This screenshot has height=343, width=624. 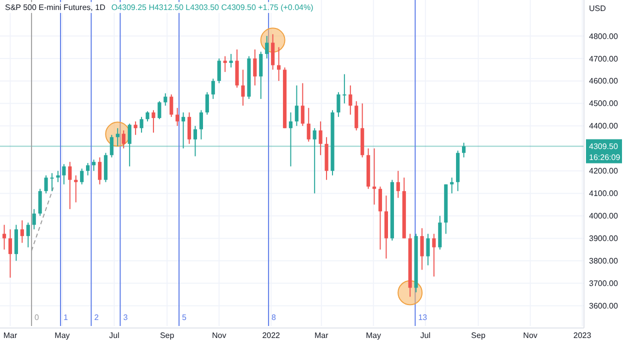 What do you see at coordinates (97, 317) in the screenshot?
I see `ref-line-label: 2` at bounding box center [97, 317].